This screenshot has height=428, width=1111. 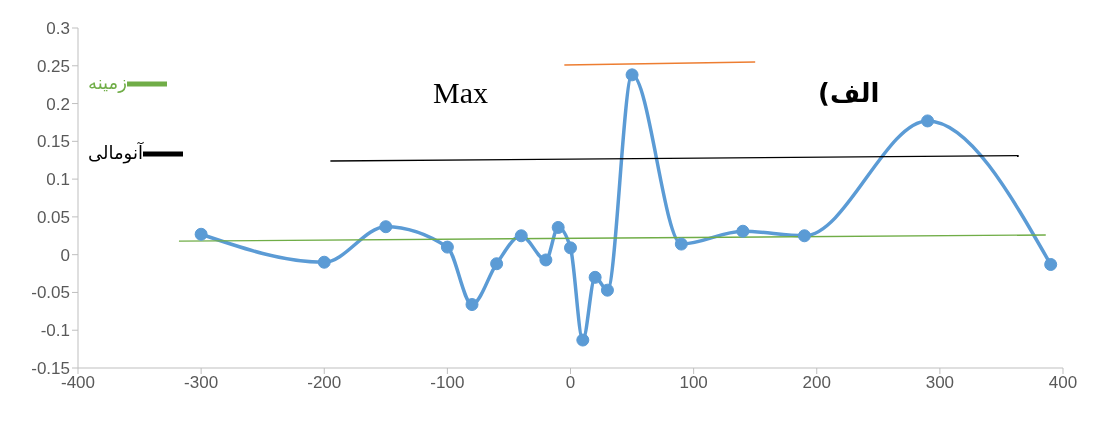 What do you see at coordinates (201, 383) in the screenshot?
I see `x-tick-label: -300` at bounding box center [201, 383].